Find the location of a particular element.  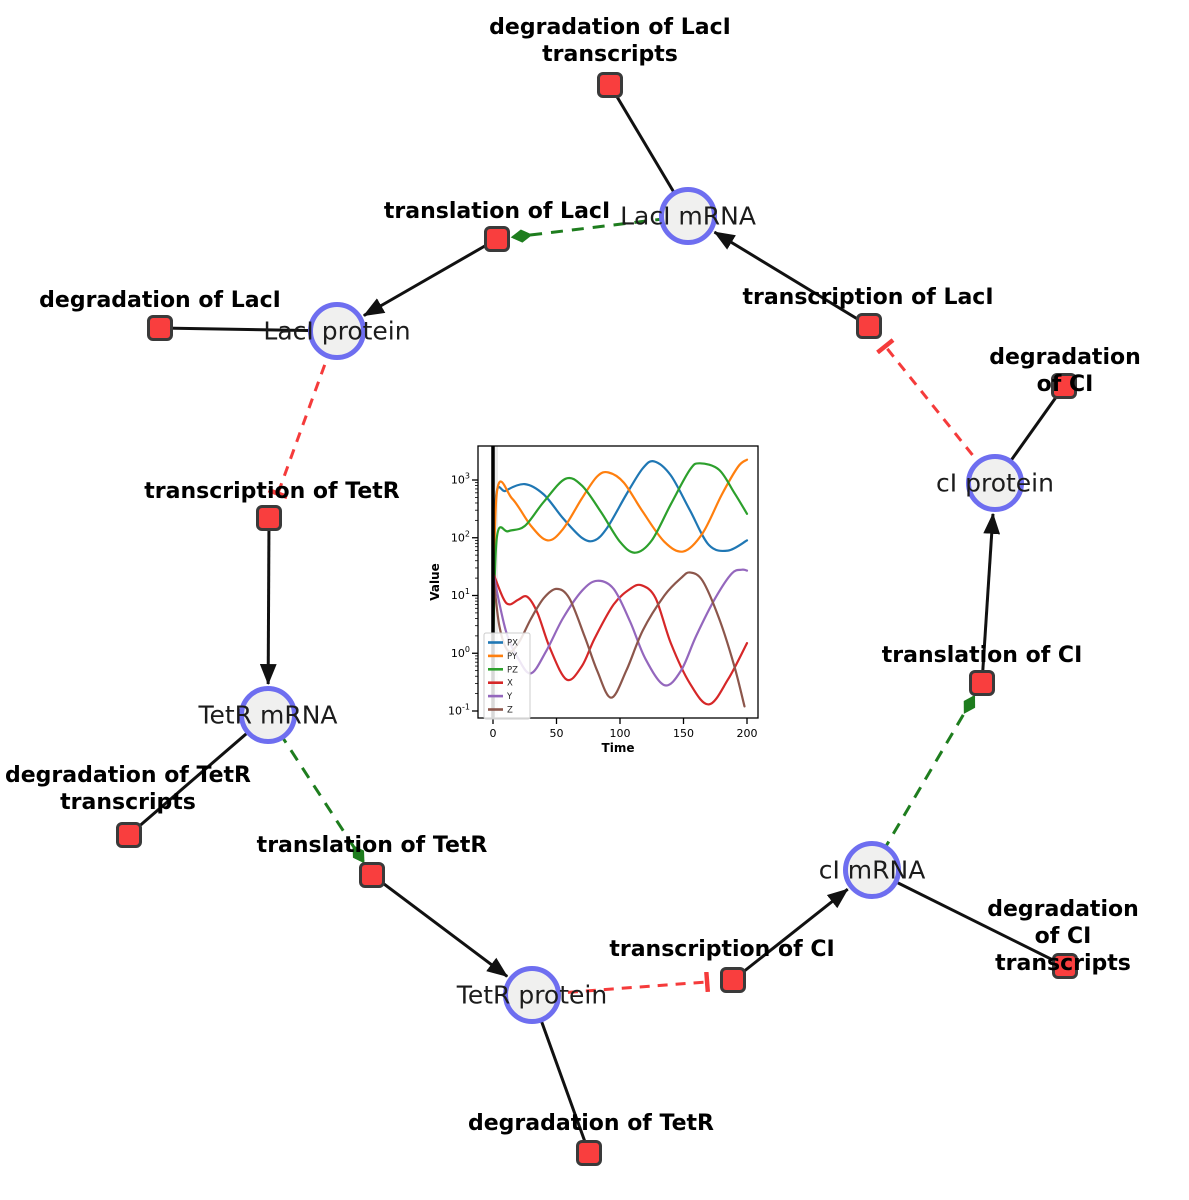

legend-label-Y: Y is located at coordinates (509, 697).